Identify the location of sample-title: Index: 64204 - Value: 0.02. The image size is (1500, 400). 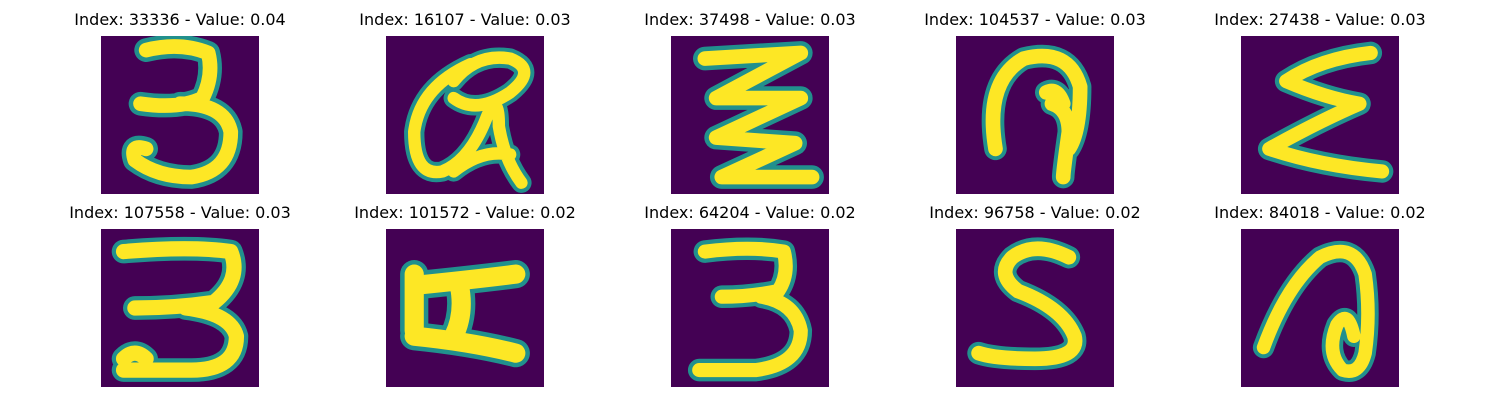
(750, 212).